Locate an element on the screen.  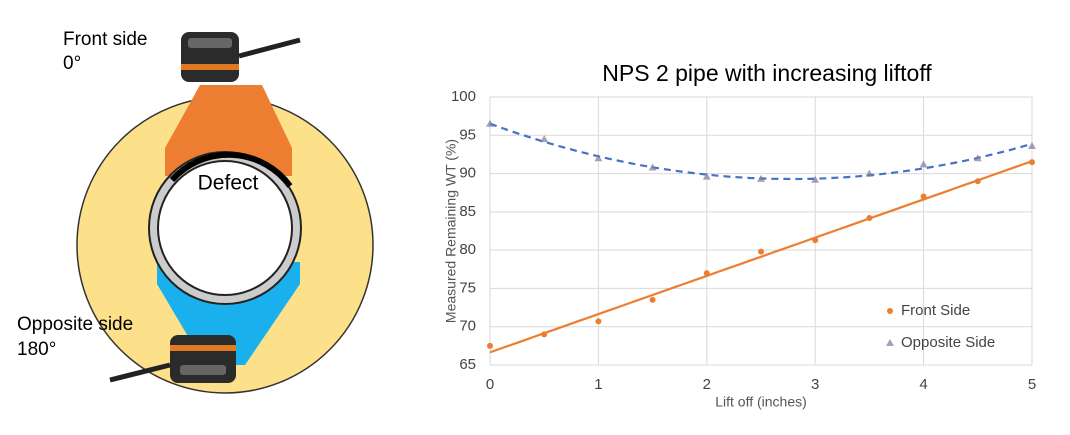
front-sensor-band is located at coordinates (210, 67).